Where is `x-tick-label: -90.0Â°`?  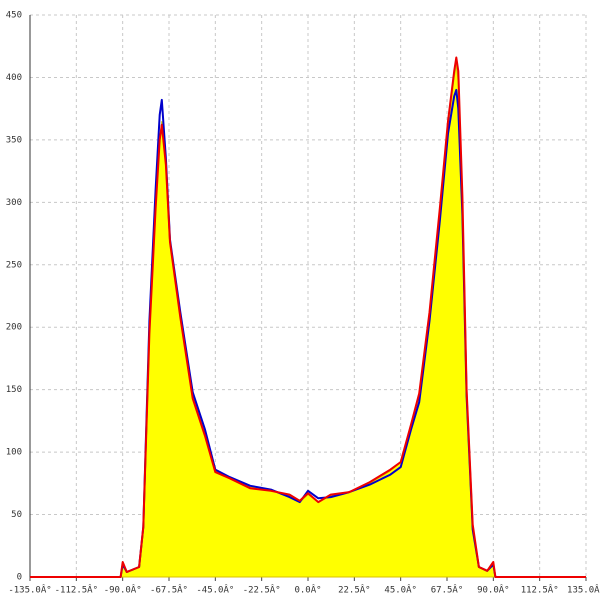
x-tick-label: -90.0Â° is located at coordinates (123, 590).